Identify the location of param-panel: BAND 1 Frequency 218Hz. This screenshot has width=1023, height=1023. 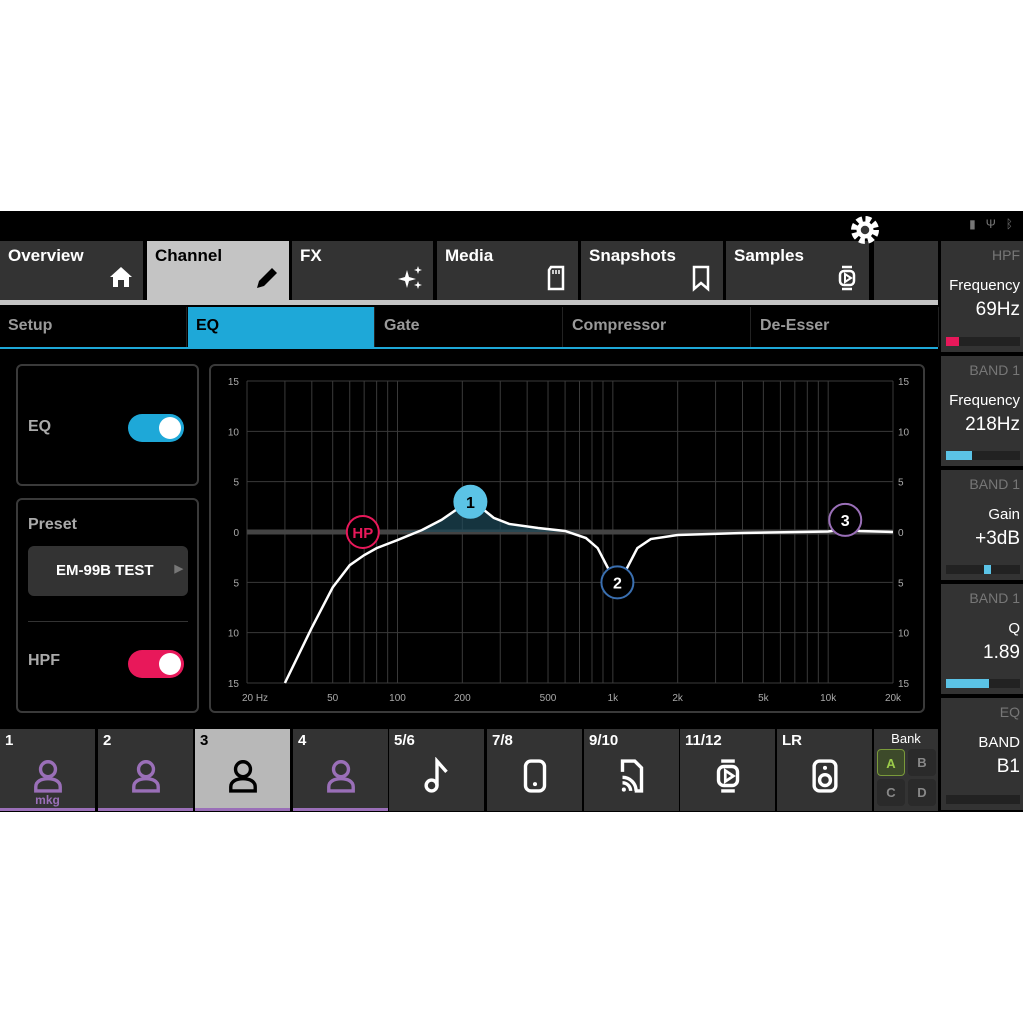
(982, 411).